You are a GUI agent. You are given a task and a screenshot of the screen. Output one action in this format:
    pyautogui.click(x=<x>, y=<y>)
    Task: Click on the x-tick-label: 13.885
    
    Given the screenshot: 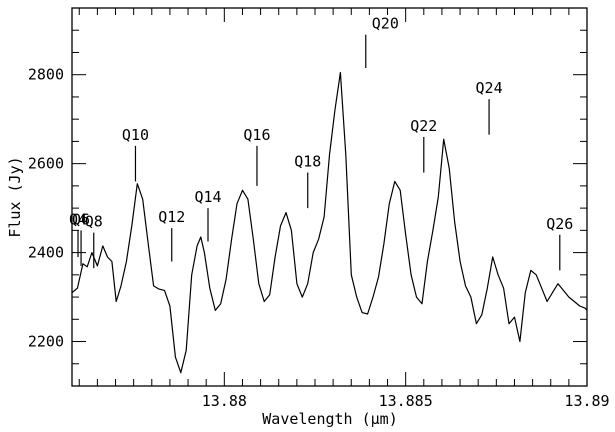 What is the action you would take?
    pyautogui.click(x=406, y=401)
    